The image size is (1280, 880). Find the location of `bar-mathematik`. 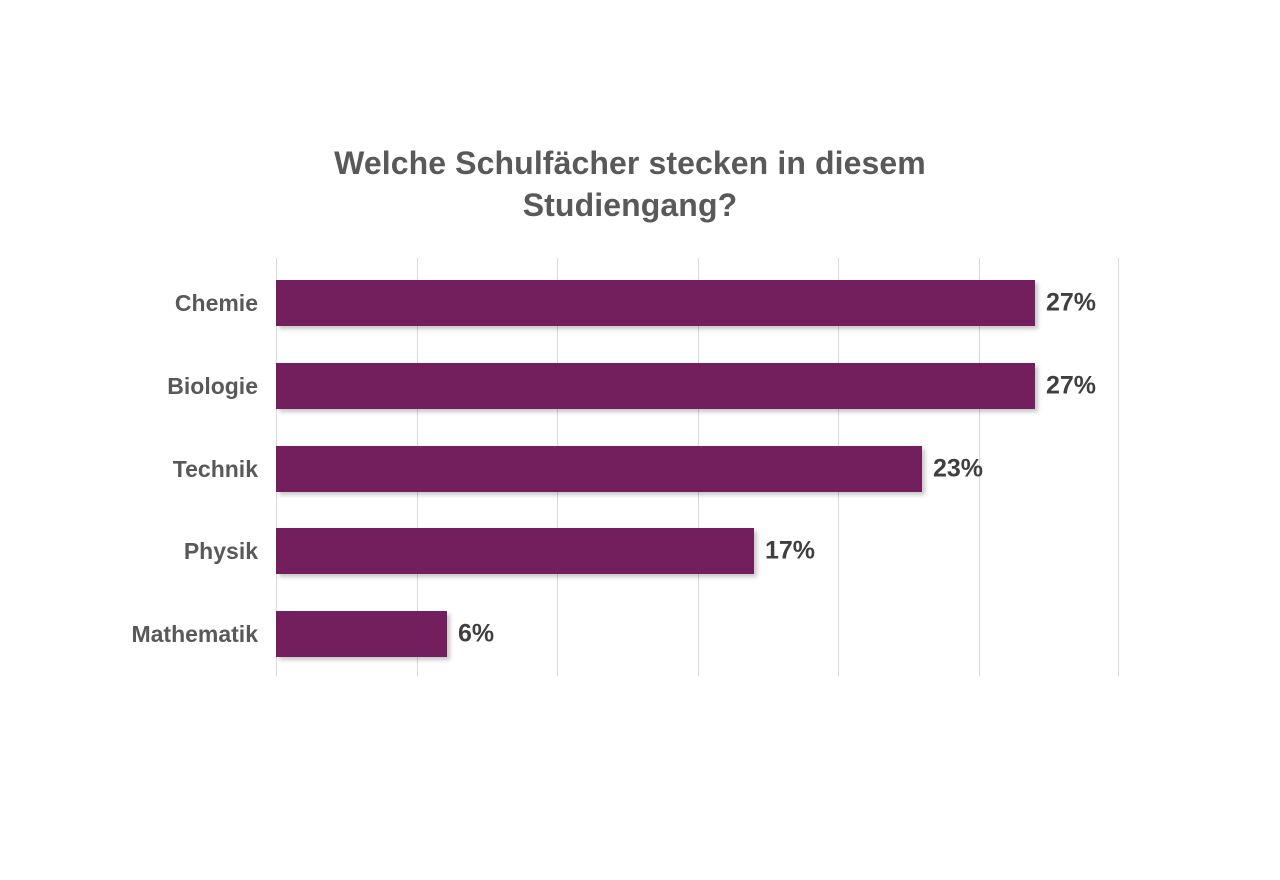

bar-mathematik is located at coordinates (361, 634).